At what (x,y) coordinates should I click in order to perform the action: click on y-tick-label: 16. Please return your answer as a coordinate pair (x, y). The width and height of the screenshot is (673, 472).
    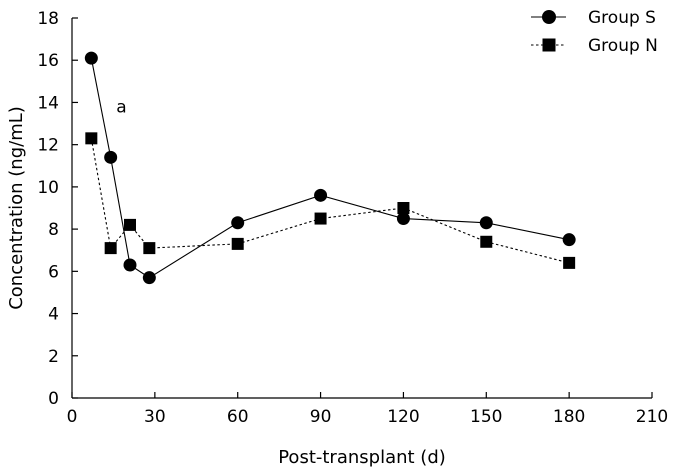
    Looking at the image, I should click on (48, 61).